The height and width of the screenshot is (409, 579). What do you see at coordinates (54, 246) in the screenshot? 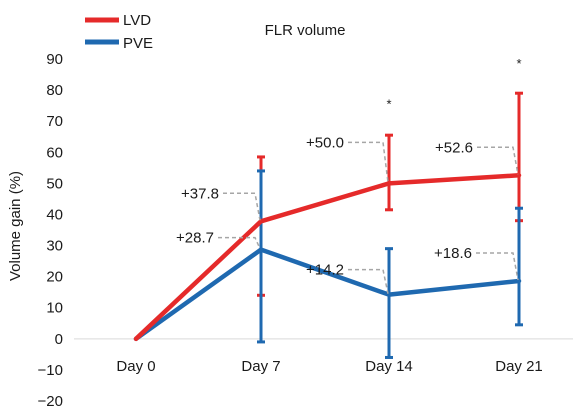
I see `y-tick-label: 30` at bounding box center [54, 246].